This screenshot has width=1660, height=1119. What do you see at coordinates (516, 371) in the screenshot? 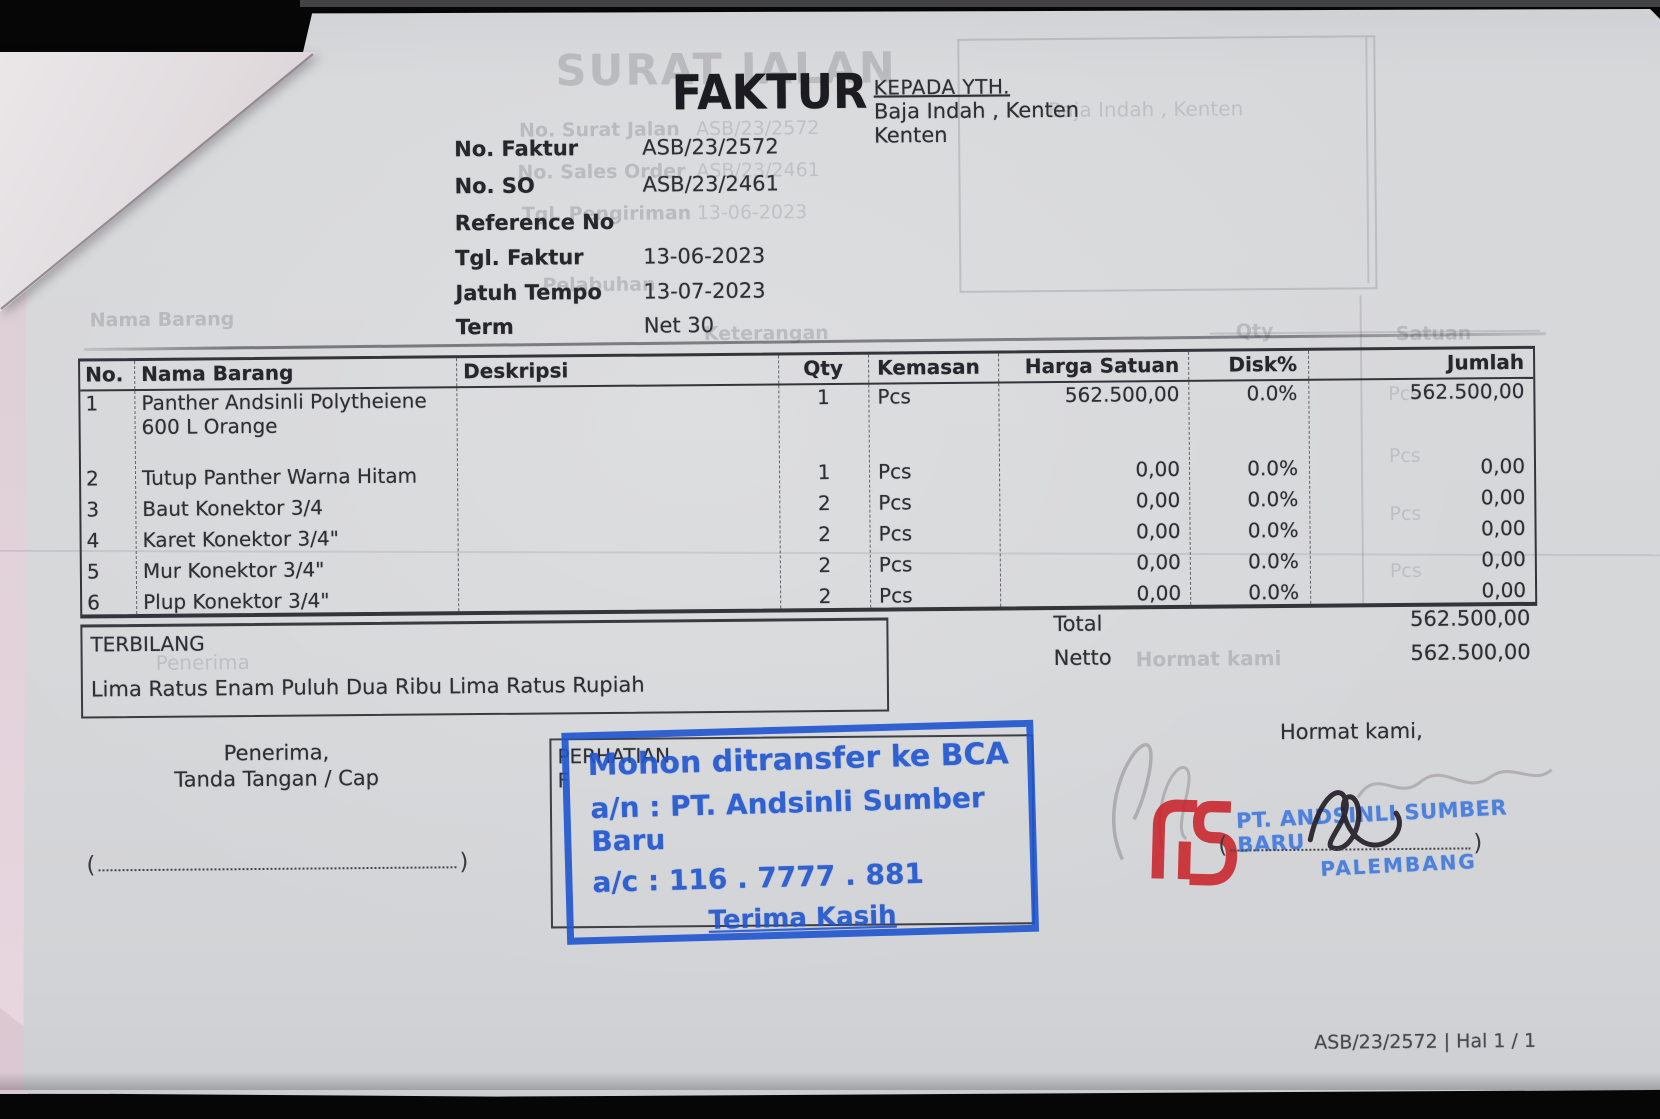
I see `header-deskripsi: Deskripsi` at bounding box center [516, 371].